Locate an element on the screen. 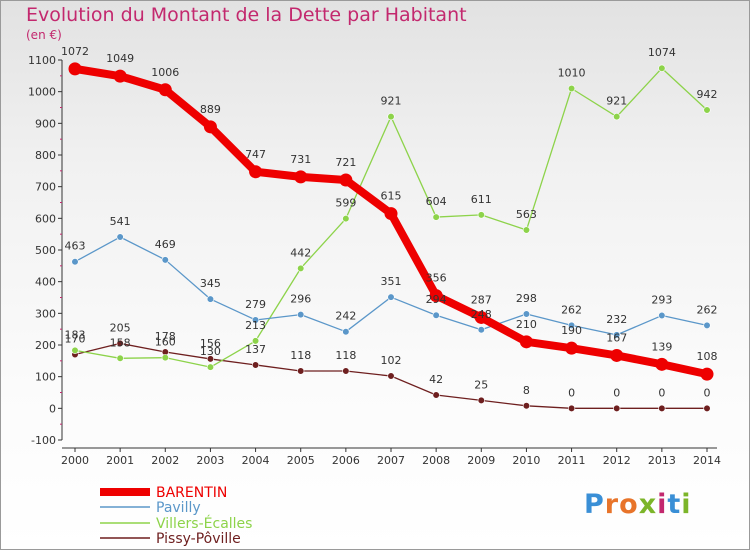  x-tick-label: 2007 is located at coordinates (391, 460).